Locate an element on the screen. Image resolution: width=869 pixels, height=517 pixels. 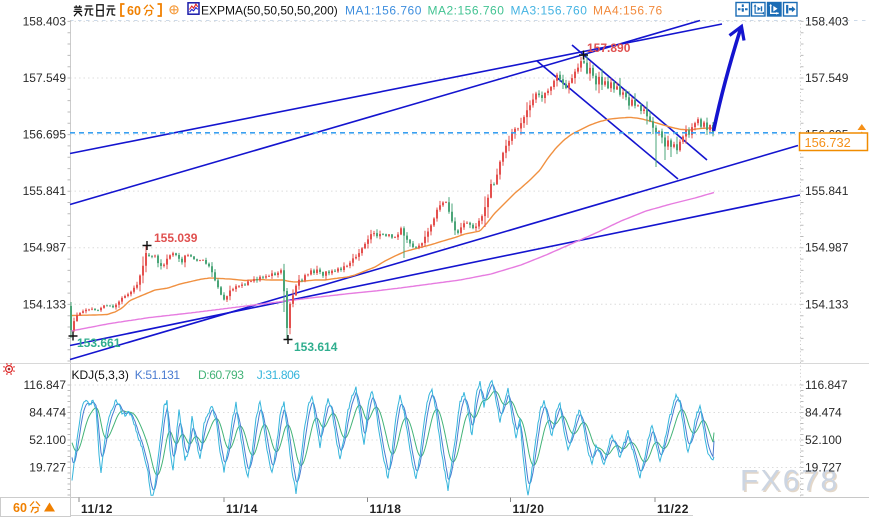
svg-text: 11/14 is located at coordinates (242, 509).